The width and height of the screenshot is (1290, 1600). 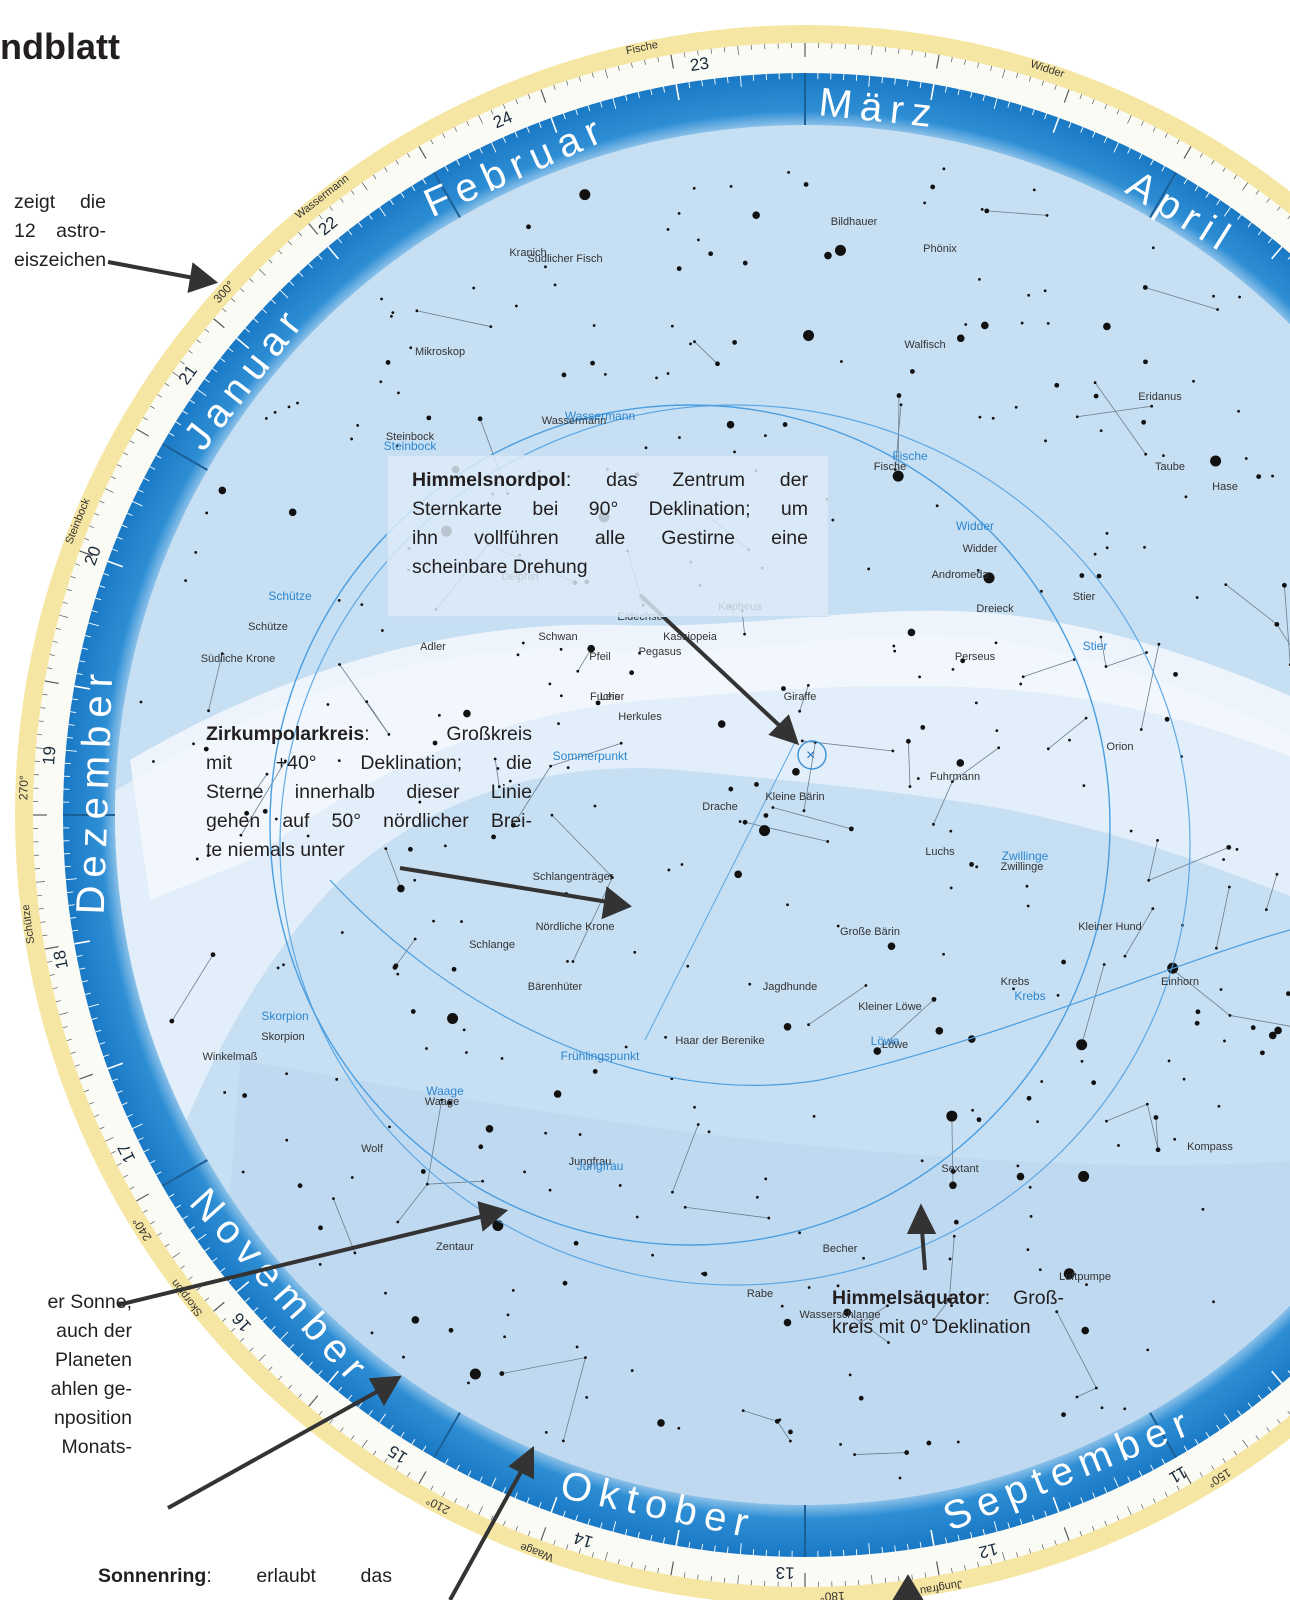 I want to click on note-circumpolar-line1: Zirkumpolarkreis: Großkreis, so click(x=369, y=734).